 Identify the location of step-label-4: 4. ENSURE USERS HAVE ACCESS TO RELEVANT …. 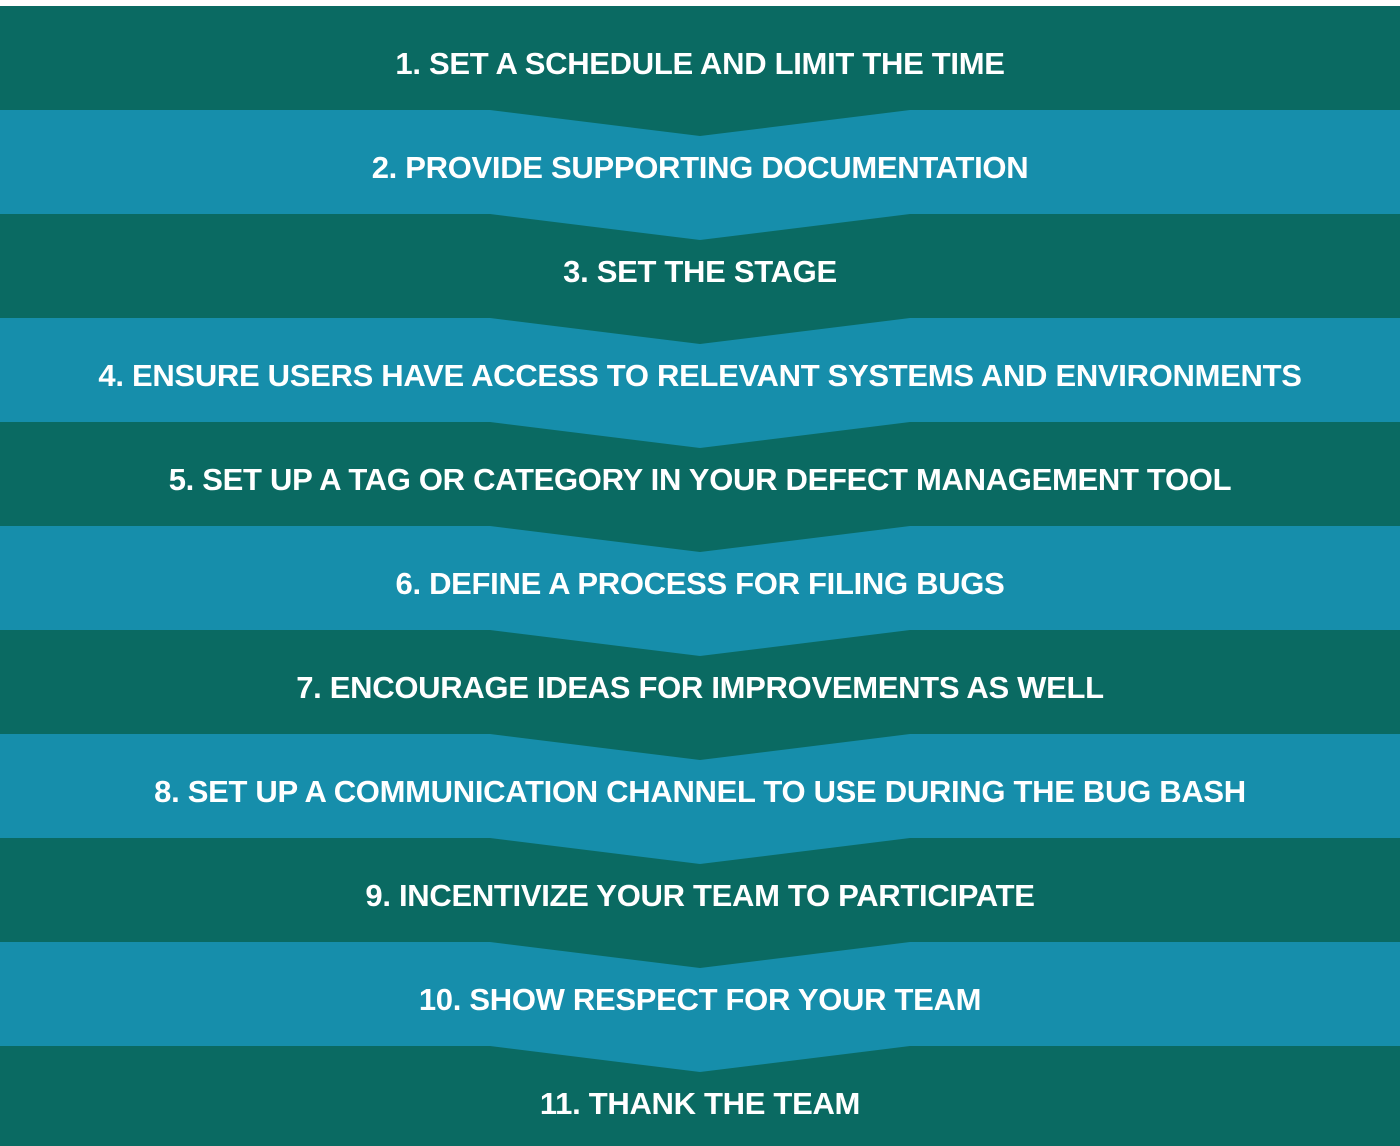
(700, 375).